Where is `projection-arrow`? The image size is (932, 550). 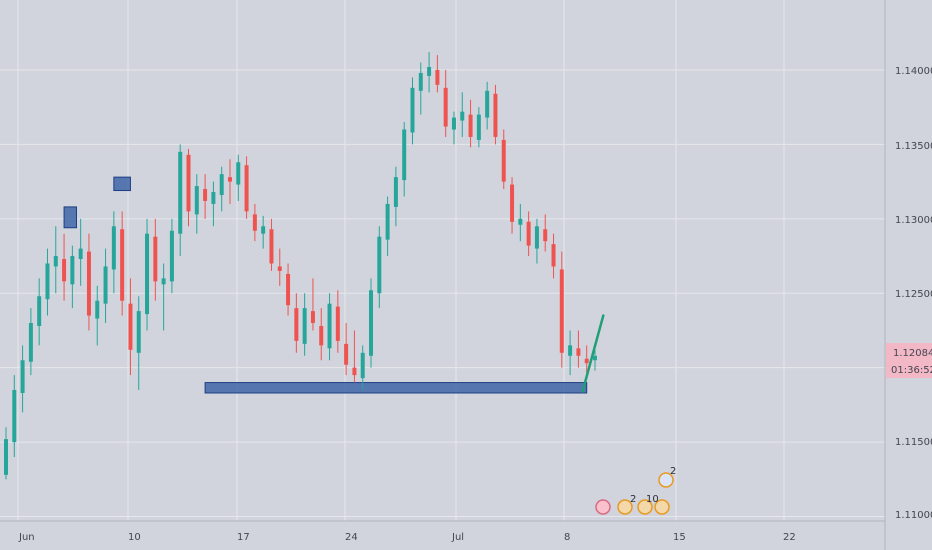 projection-arrow is located at coordinates (593, 353).